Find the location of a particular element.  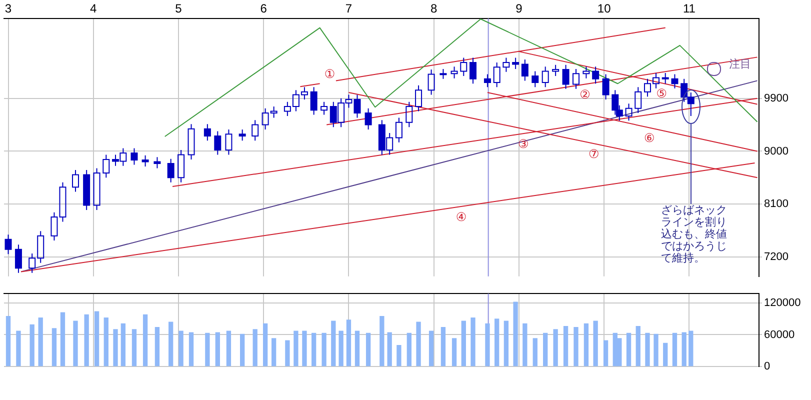

y-tick-label: 8100 is located at coordinates (776, 204).